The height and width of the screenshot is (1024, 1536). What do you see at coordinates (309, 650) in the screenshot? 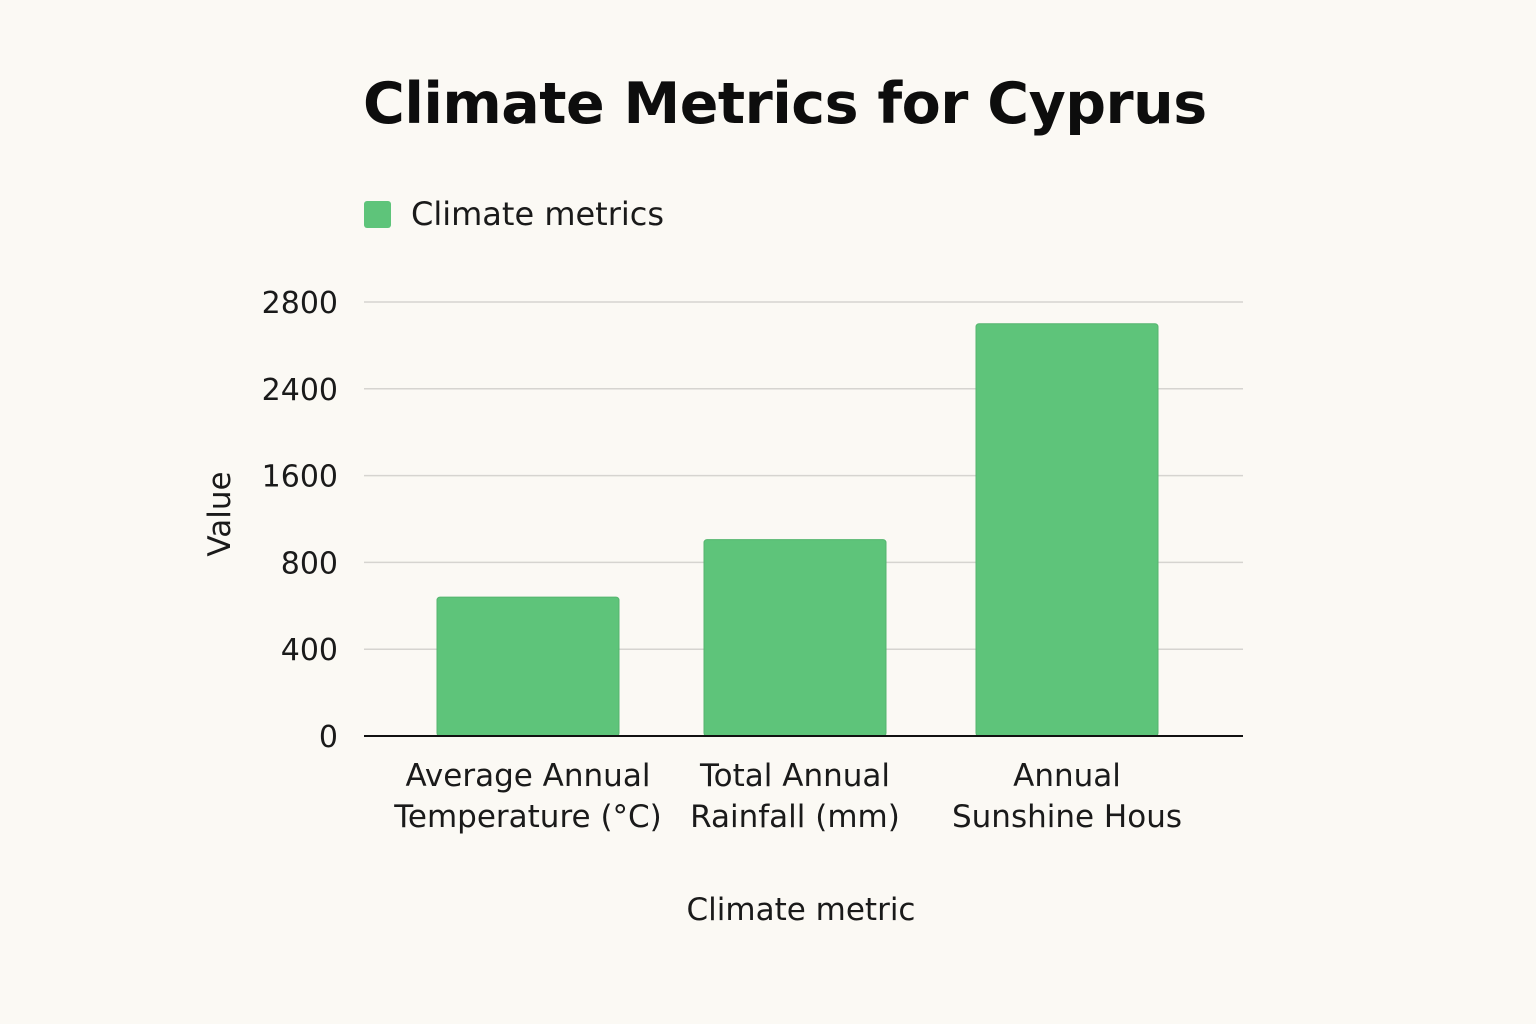
I see `y-tick-label: 400` at bounding box center [309, 650].